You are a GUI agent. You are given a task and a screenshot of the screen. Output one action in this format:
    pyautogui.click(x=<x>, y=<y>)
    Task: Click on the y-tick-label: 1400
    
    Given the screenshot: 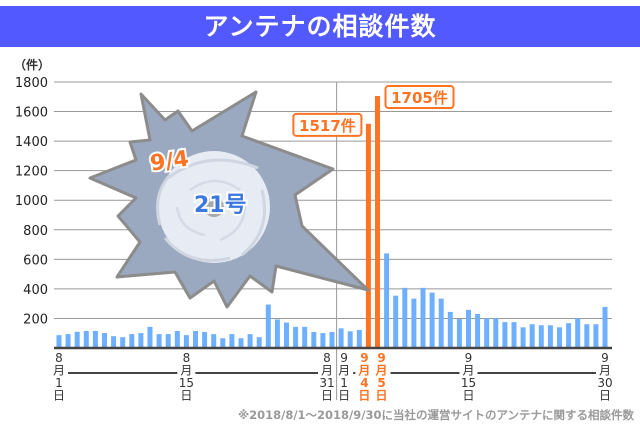 What is the action you would take?
    pyautogui.click(x=31, y=142)
    